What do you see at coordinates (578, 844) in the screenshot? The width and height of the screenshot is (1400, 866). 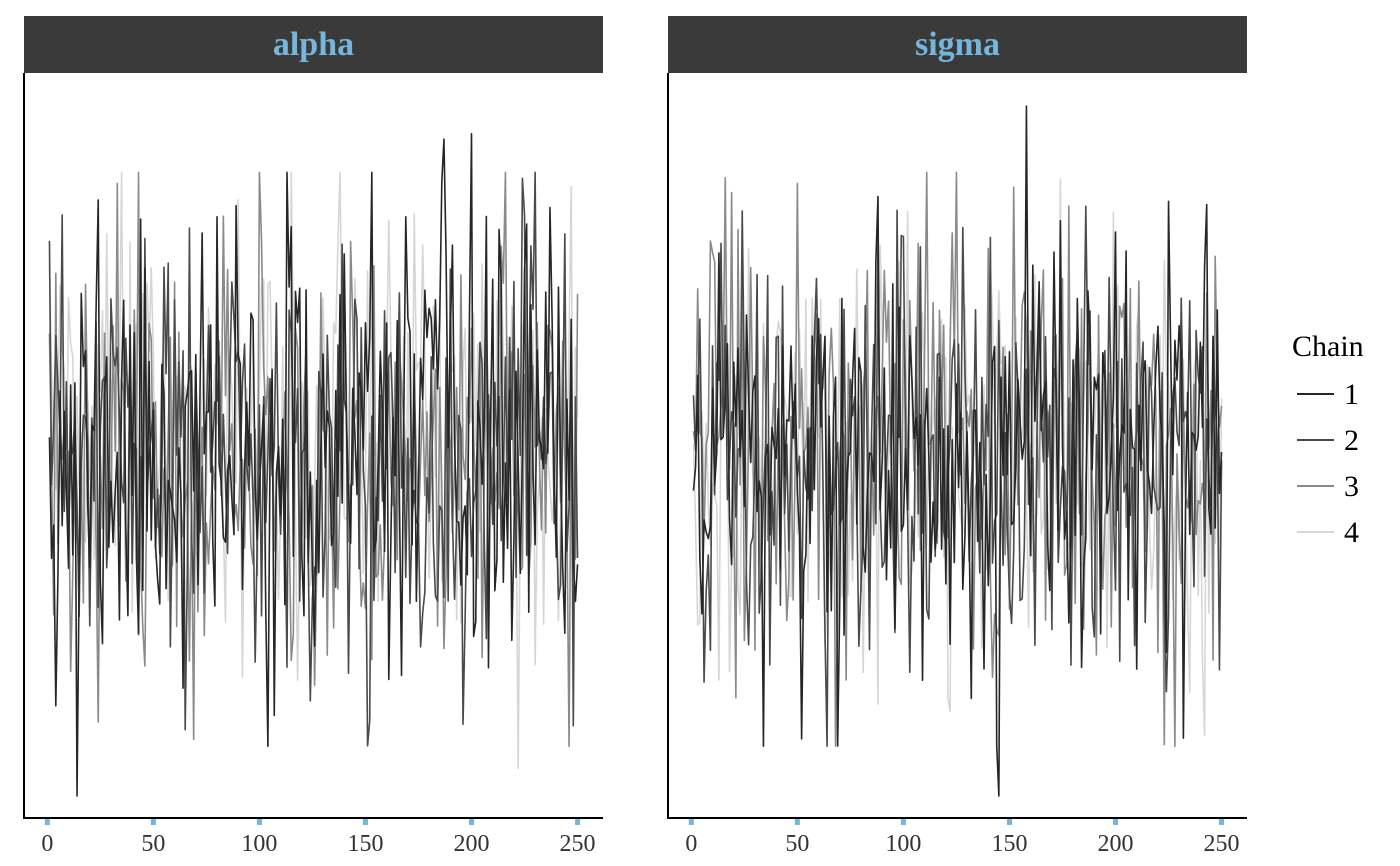 I see `alpha-x-tick-label: 250` at bounding box center [578, 844].